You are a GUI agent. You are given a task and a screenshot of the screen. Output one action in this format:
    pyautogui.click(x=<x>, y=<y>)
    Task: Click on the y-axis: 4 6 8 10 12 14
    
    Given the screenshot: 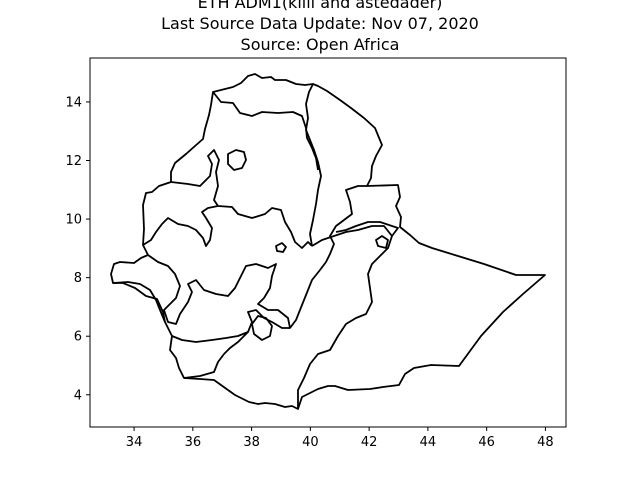 What is the action you would take?
    pyautogui.click(x=77, y=249)
    